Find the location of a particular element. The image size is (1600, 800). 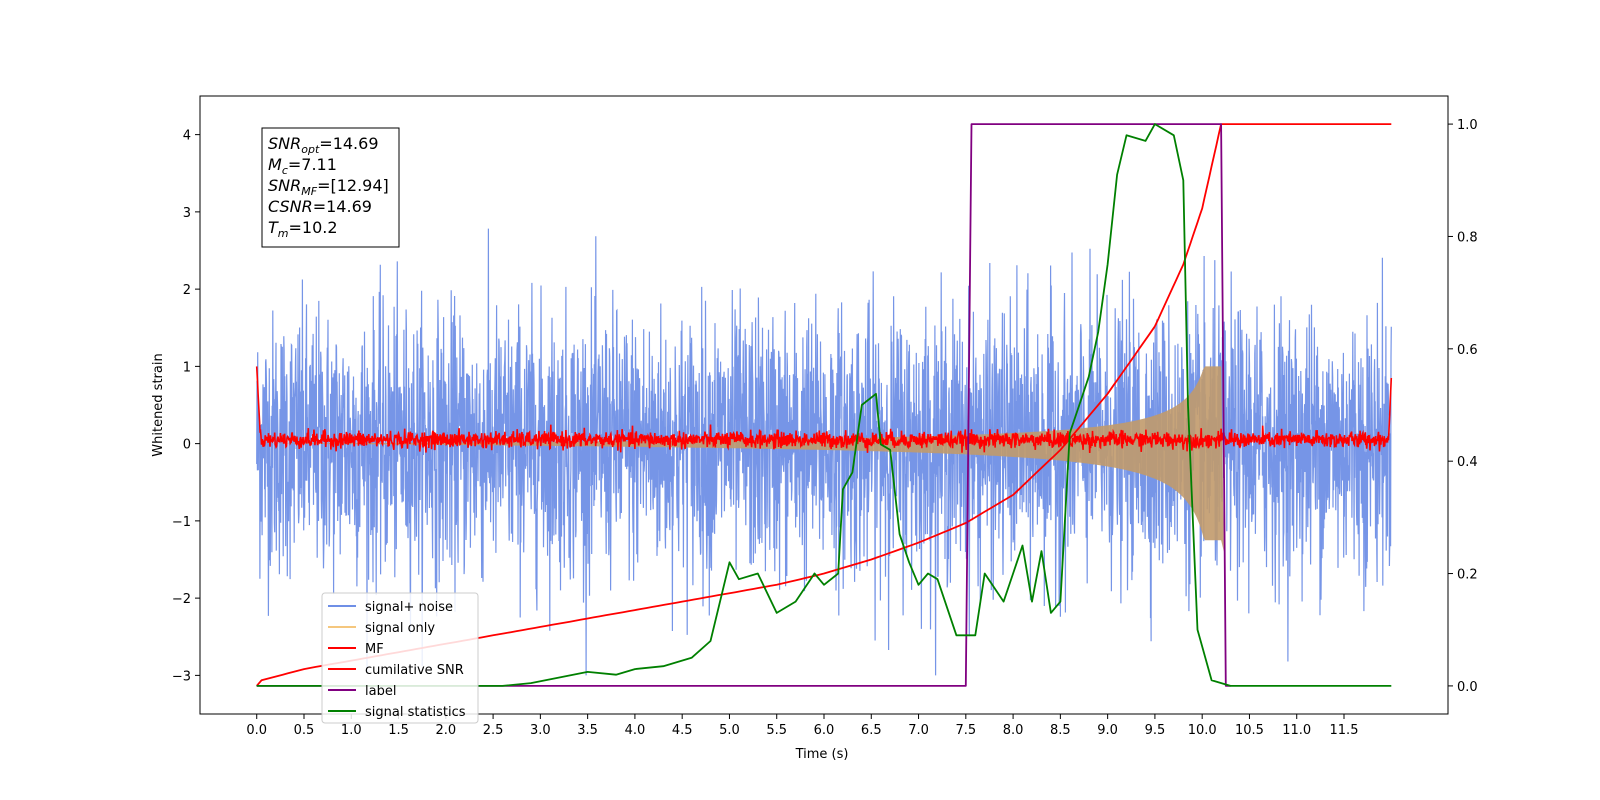

legend-entry: signal+ noise is located at coordinates (390, 607).